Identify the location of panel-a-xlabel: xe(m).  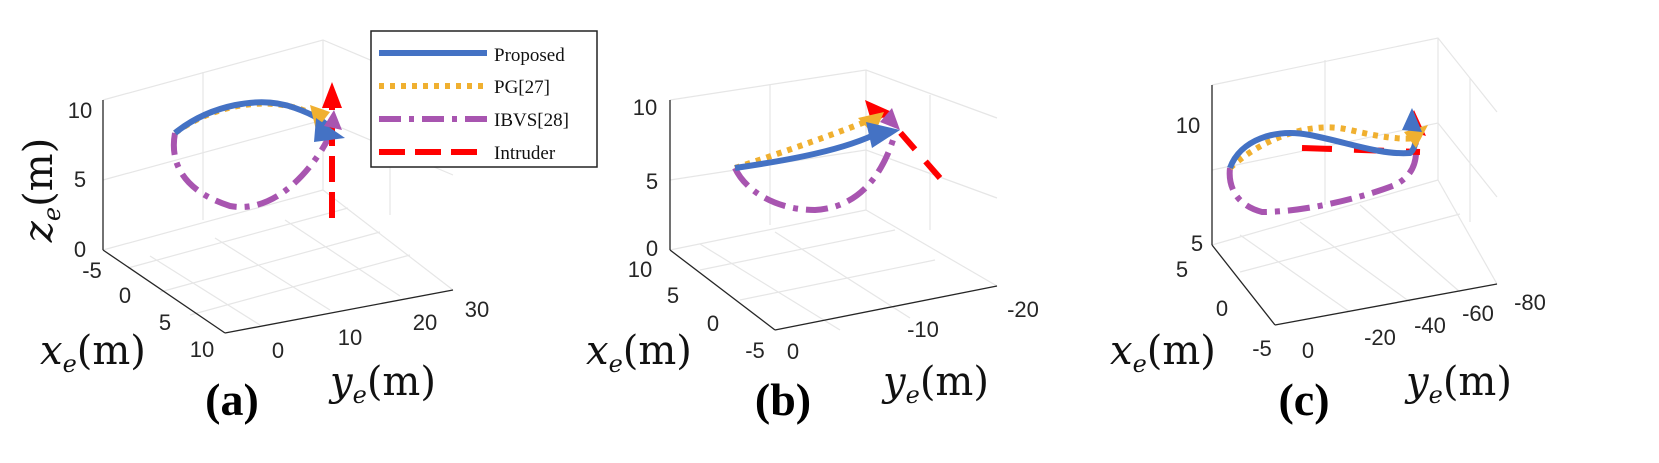
(93, 353).